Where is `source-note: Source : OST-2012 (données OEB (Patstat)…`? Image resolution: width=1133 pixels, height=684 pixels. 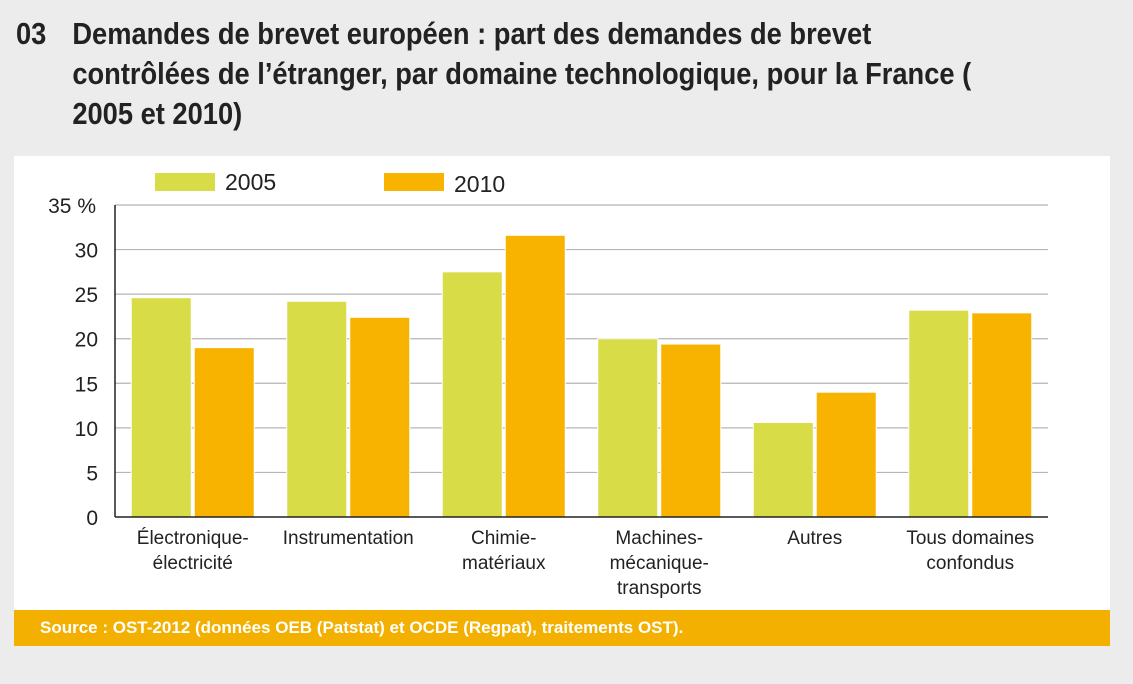 source-note: Source : OST-2012 (données OEB (Patstat)… is located at coordinates (562, 628).